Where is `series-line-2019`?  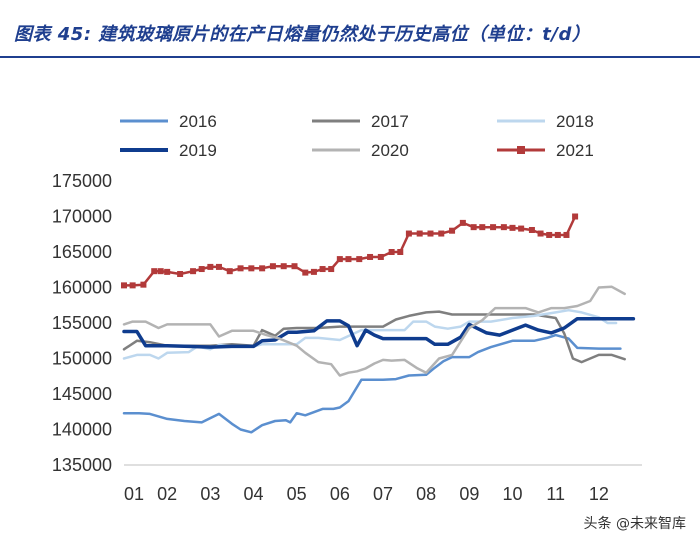 series-line-2019 is located at coordinates (379, 332).